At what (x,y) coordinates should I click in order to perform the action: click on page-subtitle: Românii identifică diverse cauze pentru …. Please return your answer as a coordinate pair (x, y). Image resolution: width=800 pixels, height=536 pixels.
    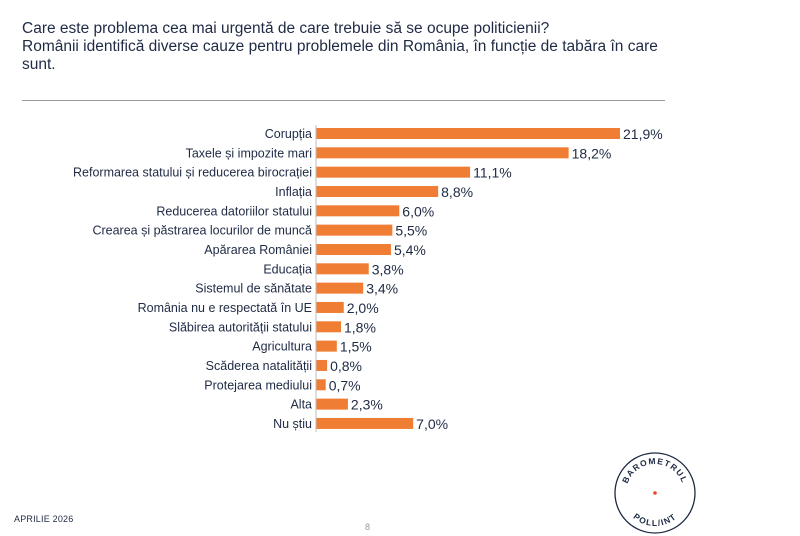
    Looking at the image, I should click on (340, 46).